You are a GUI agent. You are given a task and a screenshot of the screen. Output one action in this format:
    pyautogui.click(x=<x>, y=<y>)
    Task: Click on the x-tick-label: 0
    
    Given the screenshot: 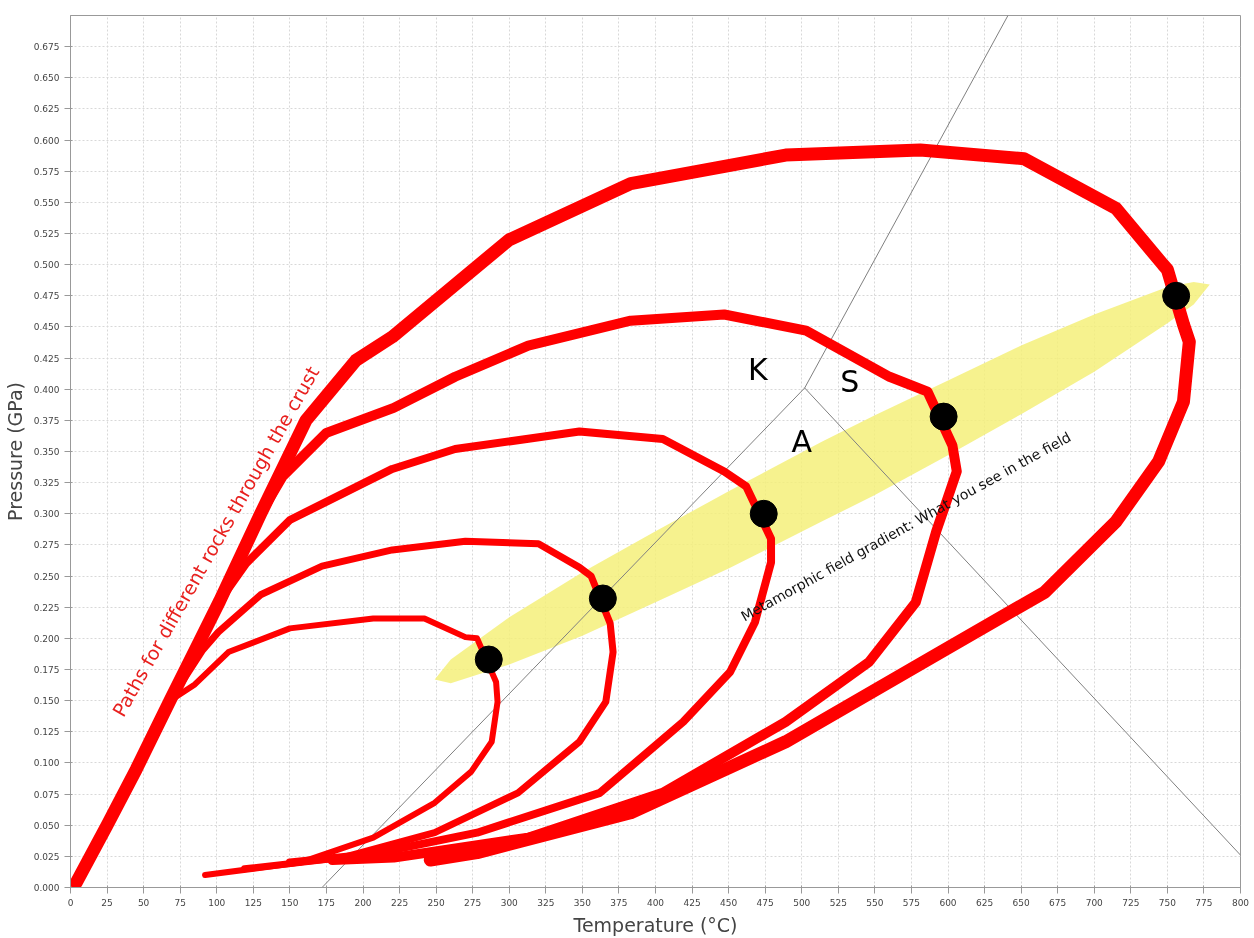 What is the action you would take?
    pyautogui.click(x=70, y=902)
    